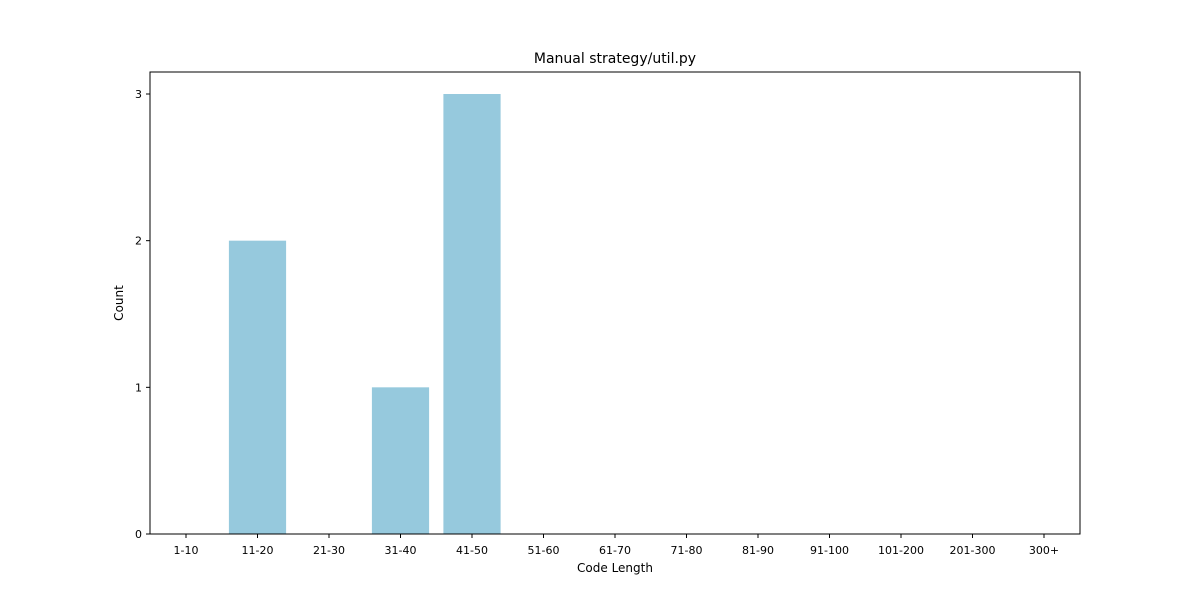  What do you see at coordinates (901, 550) in the screenshot?
I see `x-tick-label: 101-200` at bounding box center [901, 550].